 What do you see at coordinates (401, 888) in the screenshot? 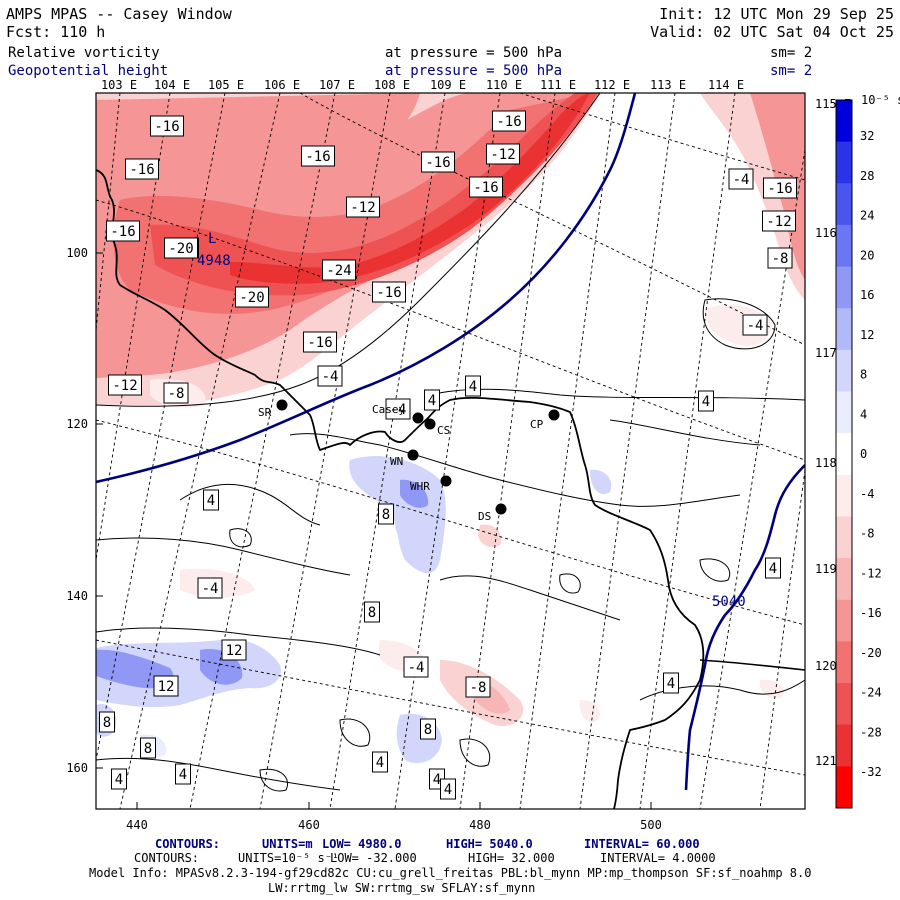
I see `model-info-line2: LW:rrtmg_lw SW:rrtmg_sw SFLAY:sf_mynn` at bounding box center [401, 888].